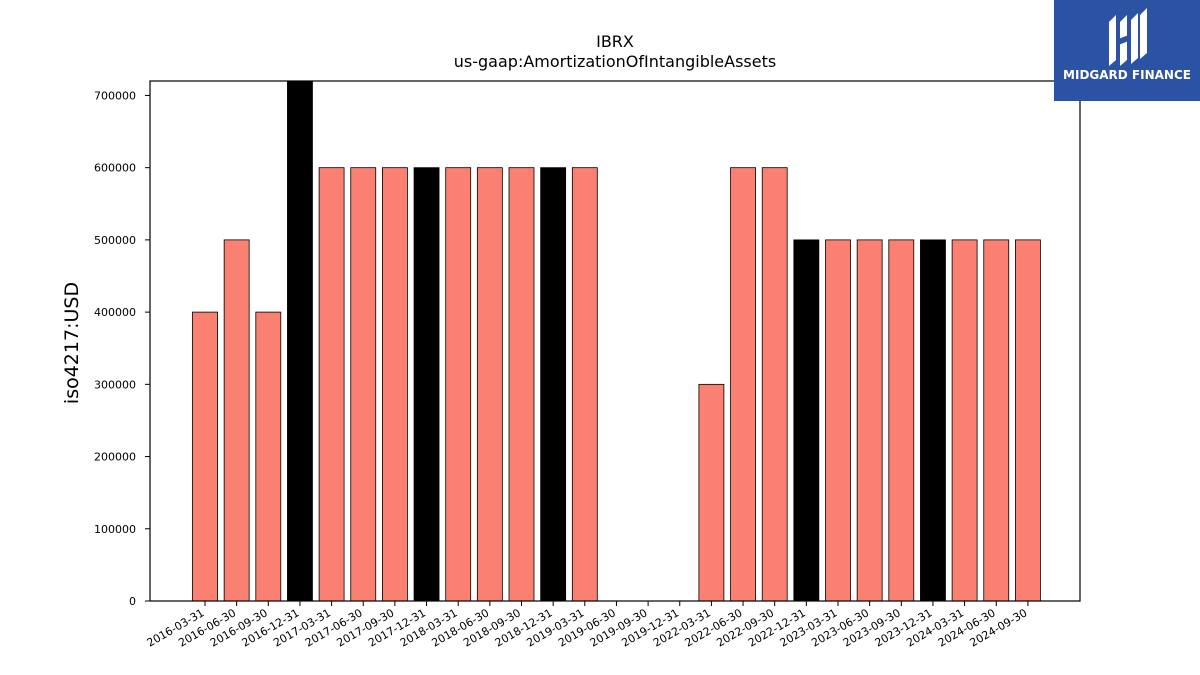 This screenshot has width=1200, height=675. Describe the element at coordinates (132, 601) in the screenshot. I see `y-tick-label: 0` at that location.